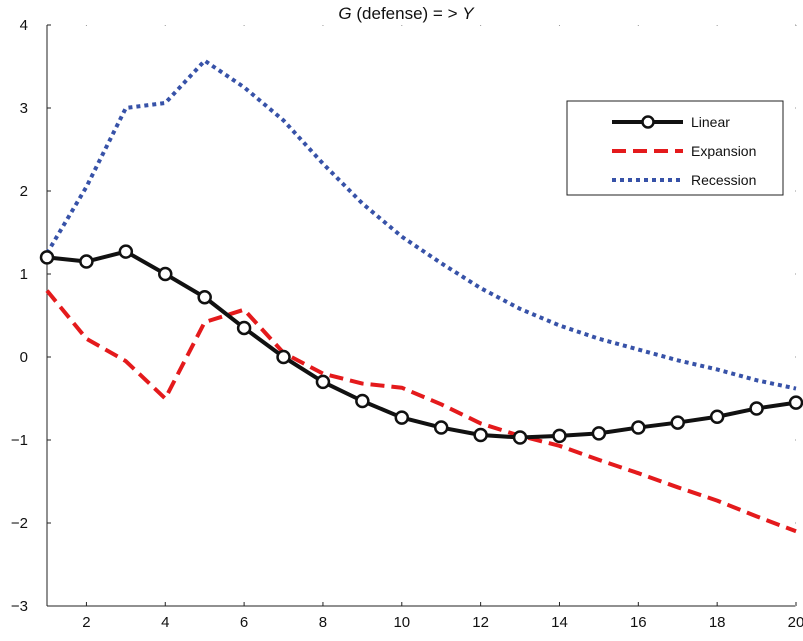  Describe the element at coordinates (559, 622) in the screenshot. I see `x-tick-label: 14` at that location.